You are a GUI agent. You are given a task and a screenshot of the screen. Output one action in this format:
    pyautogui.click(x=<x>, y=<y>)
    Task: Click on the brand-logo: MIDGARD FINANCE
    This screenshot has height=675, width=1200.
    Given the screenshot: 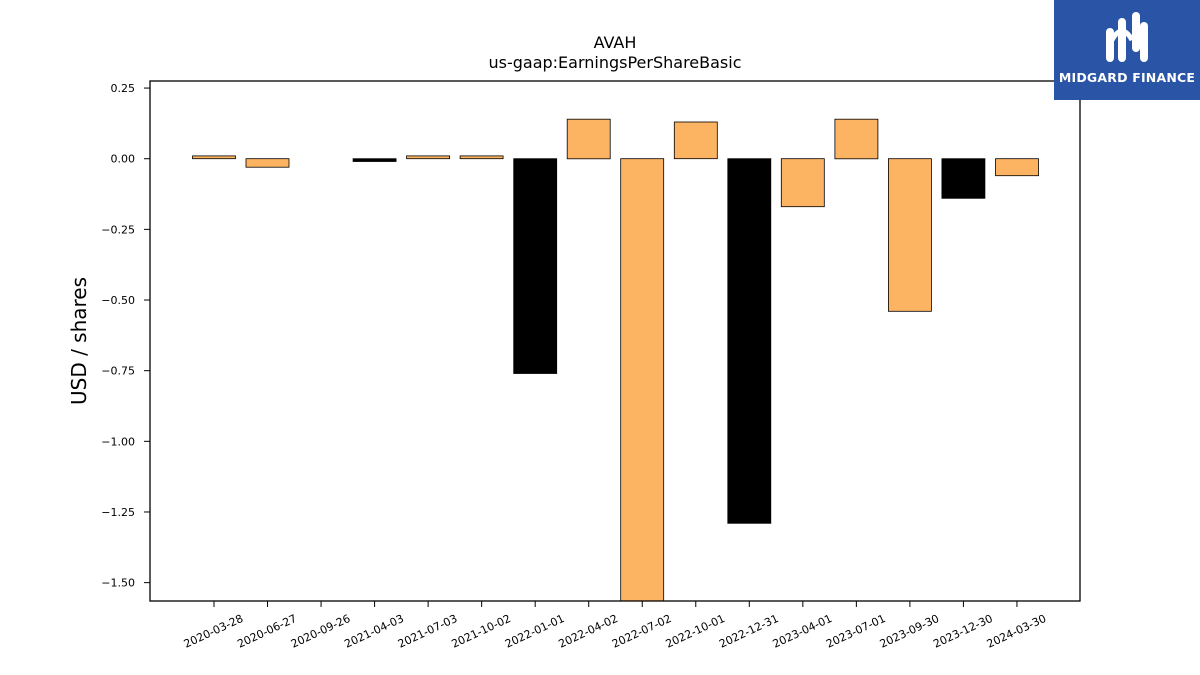 What is the action you would take?
    pyautogui.click(x=1127, y=50)
    